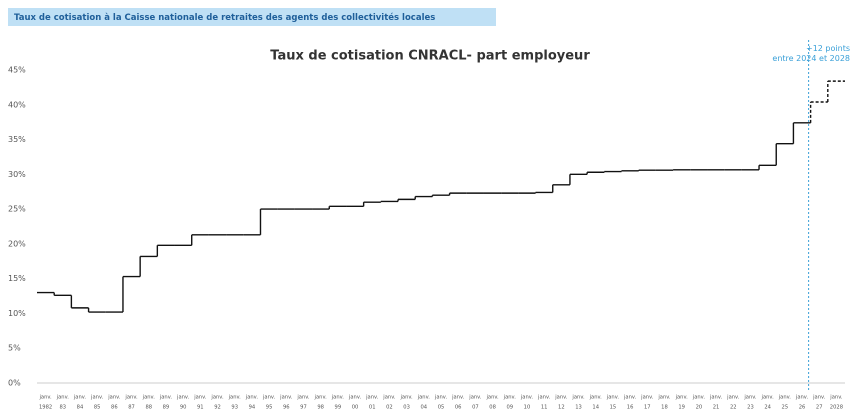  Describe the element at coordinates (716, 408) in the screenshot. I see `x-tick-label: 21` at that location.